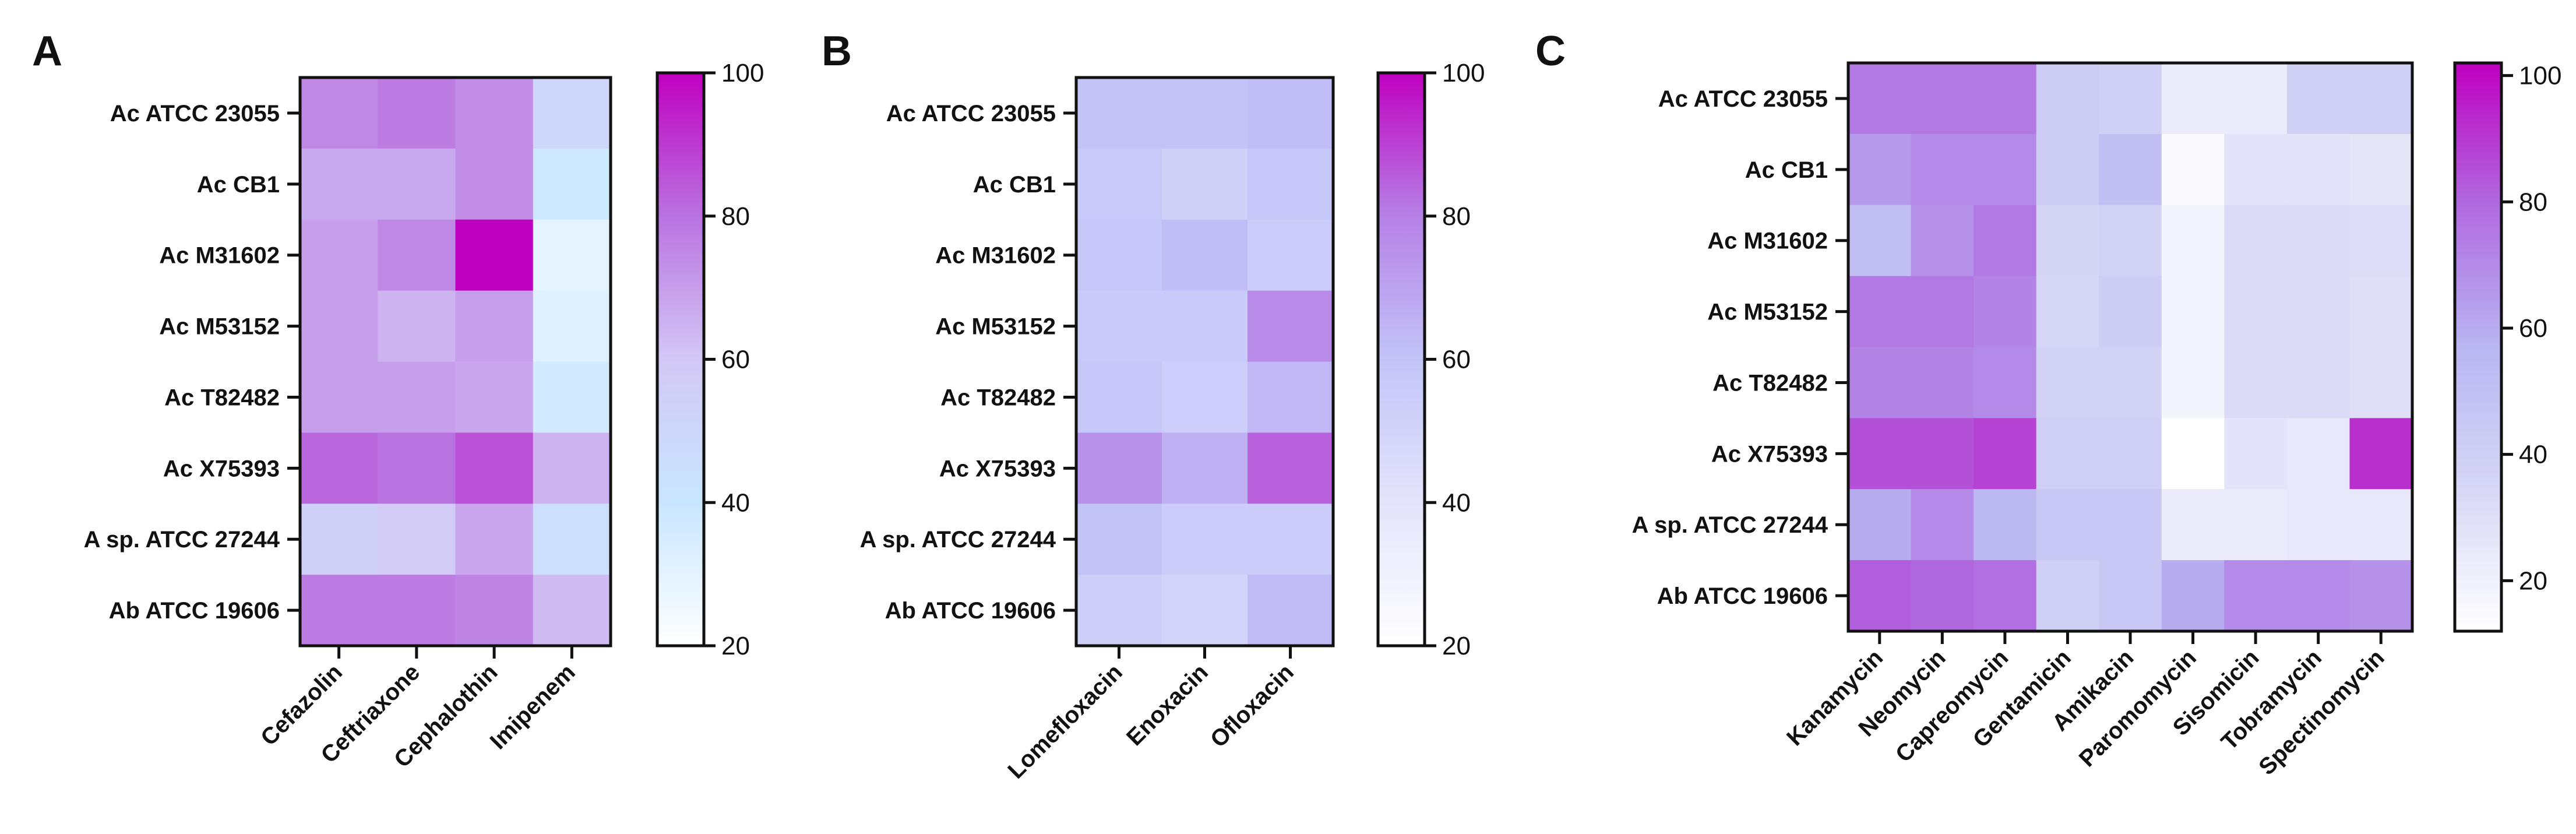 This screenshot has width=2576, height=834. Describe the element at coordinates (735, 360) in the screenshot. I see `panel-a-colorbar-label: 60` at that location.